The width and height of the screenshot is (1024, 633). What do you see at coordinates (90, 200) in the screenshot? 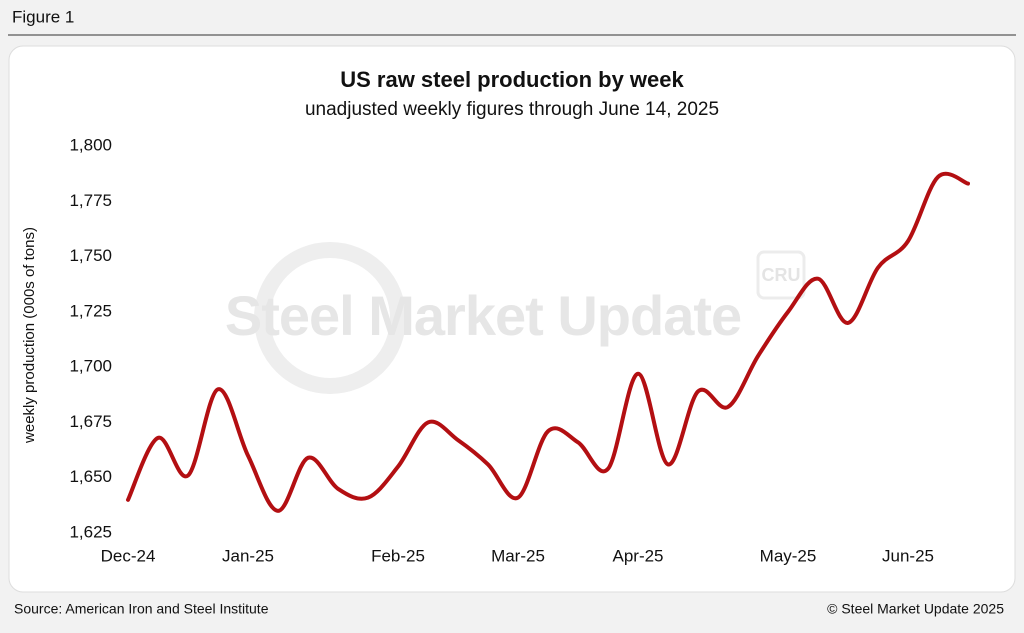
I see `y-tick-label: 1,775` at bounding box center [90, 200].